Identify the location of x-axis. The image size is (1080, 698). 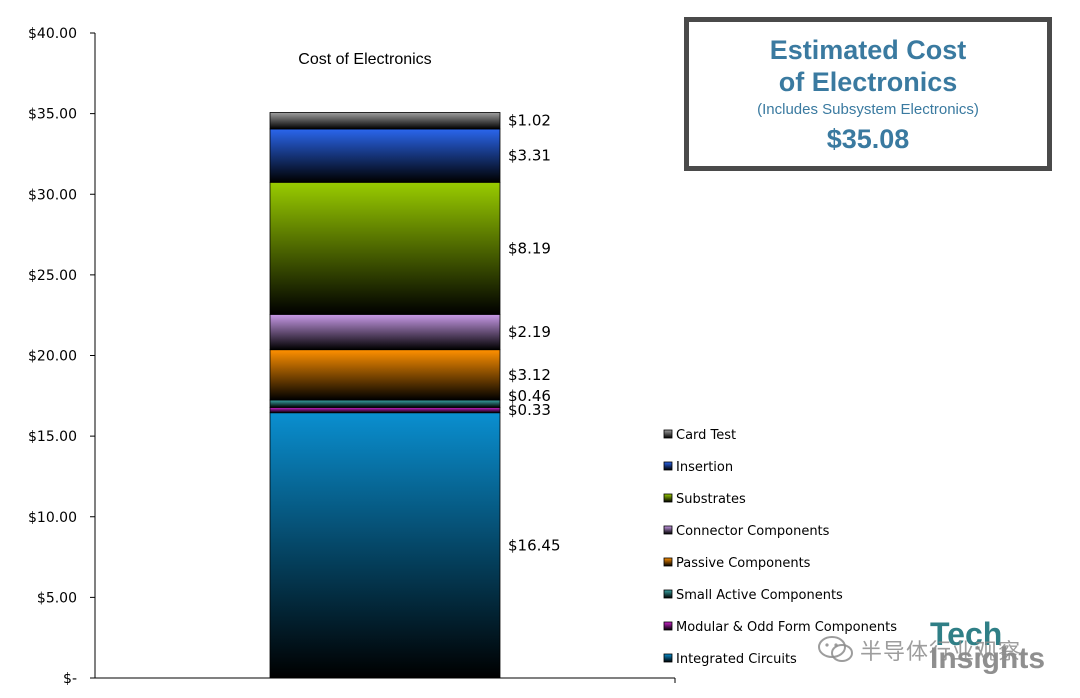
(385, 680).